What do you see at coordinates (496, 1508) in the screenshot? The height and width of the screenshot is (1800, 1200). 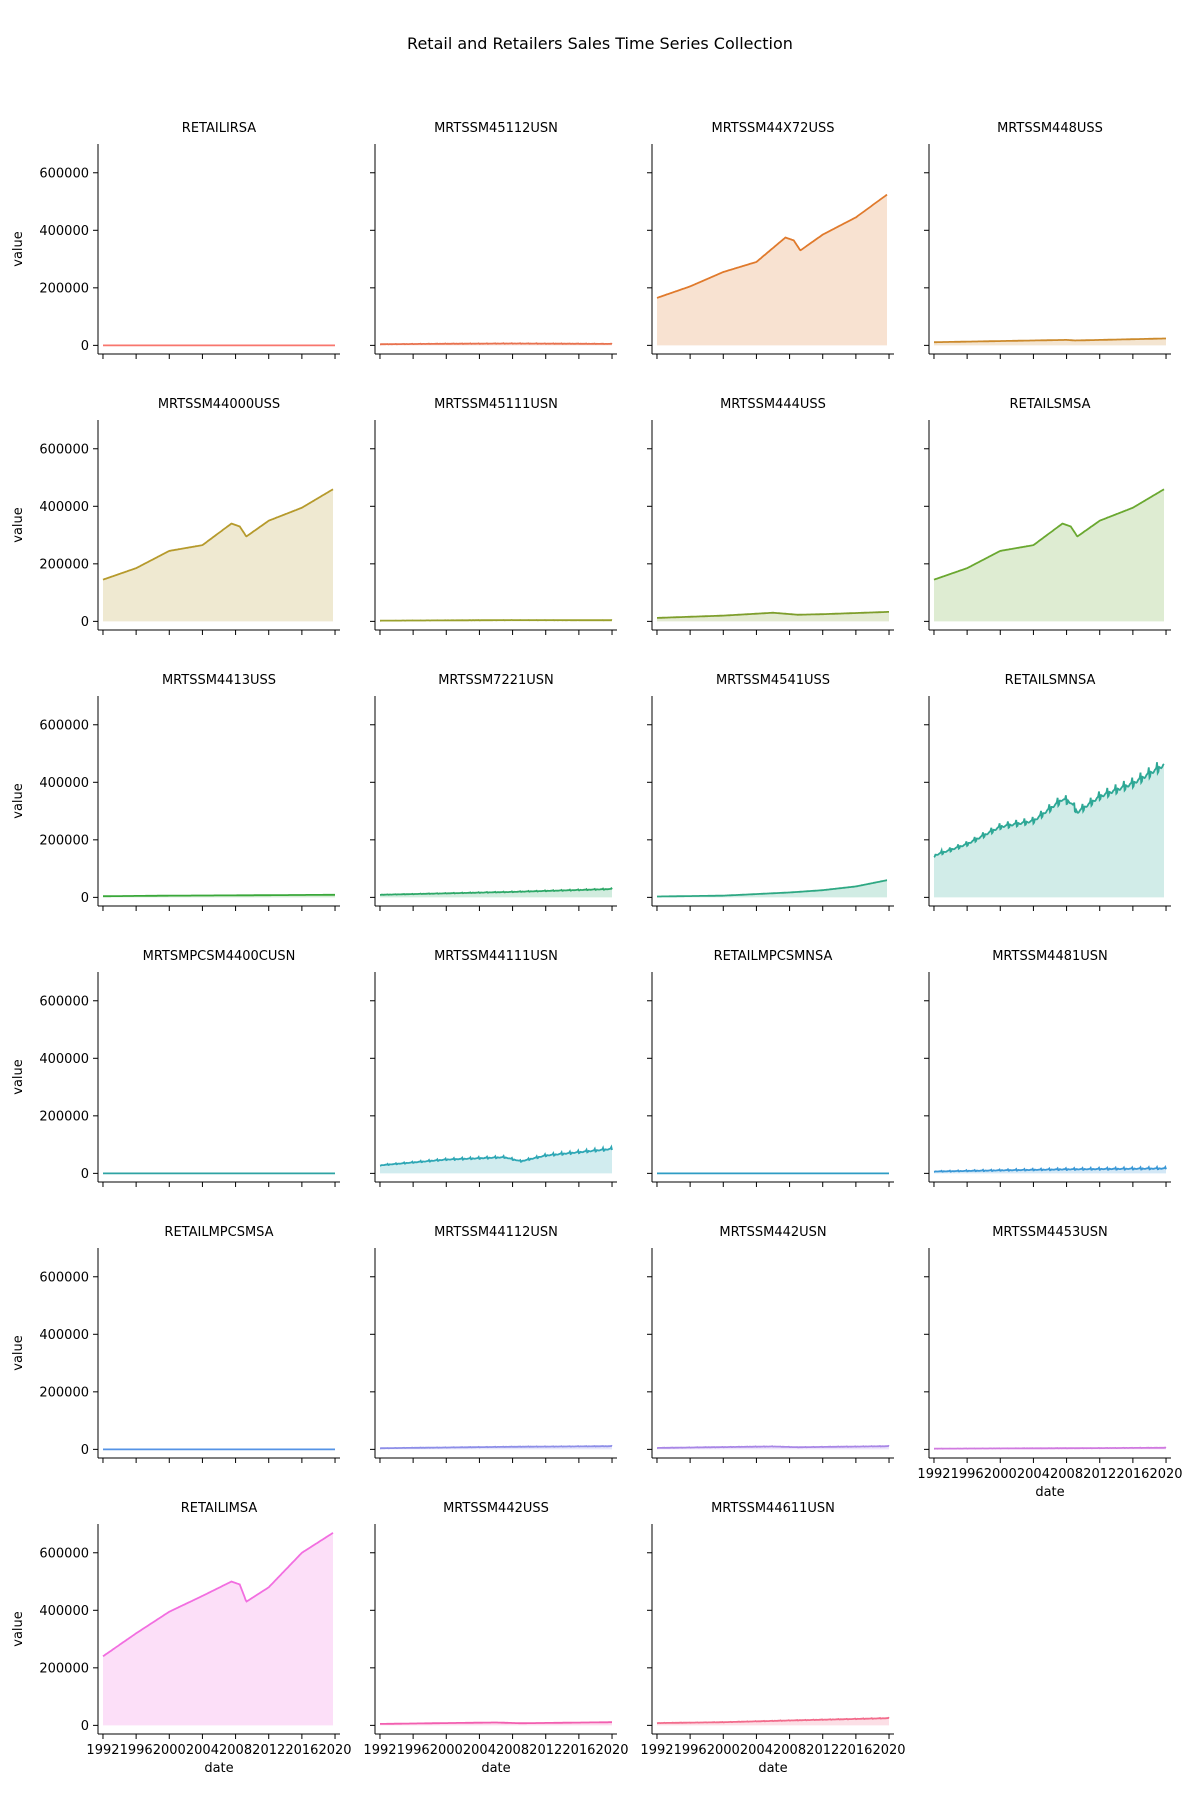 I see `panel-title: MRTSSM442USS` at bounding box center [496, 1508].